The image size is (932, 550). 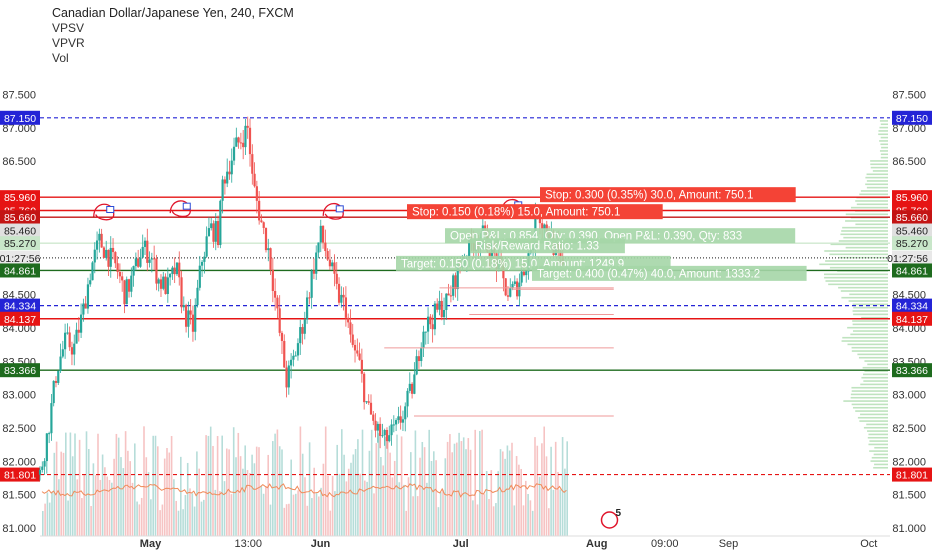 What do you see at coordinates (68, 28) in the screenshot?
I see `indicator-vpsv: VPSV` at bounding box center [68, 28].